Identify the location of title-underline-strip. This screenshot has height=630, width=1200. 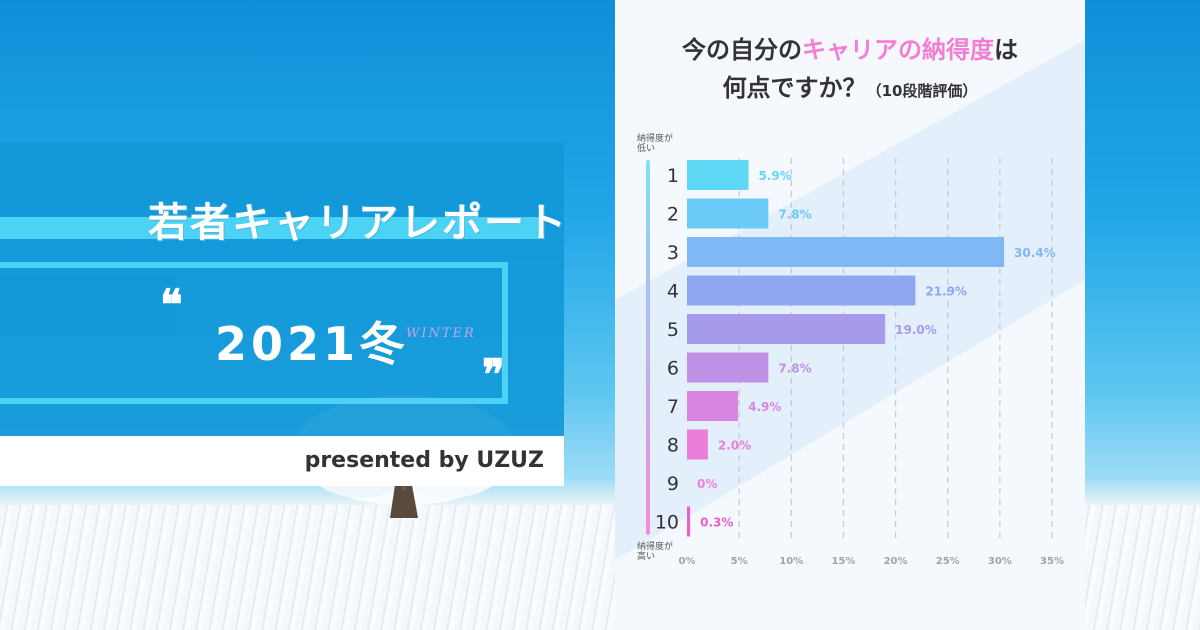
(270, 228).